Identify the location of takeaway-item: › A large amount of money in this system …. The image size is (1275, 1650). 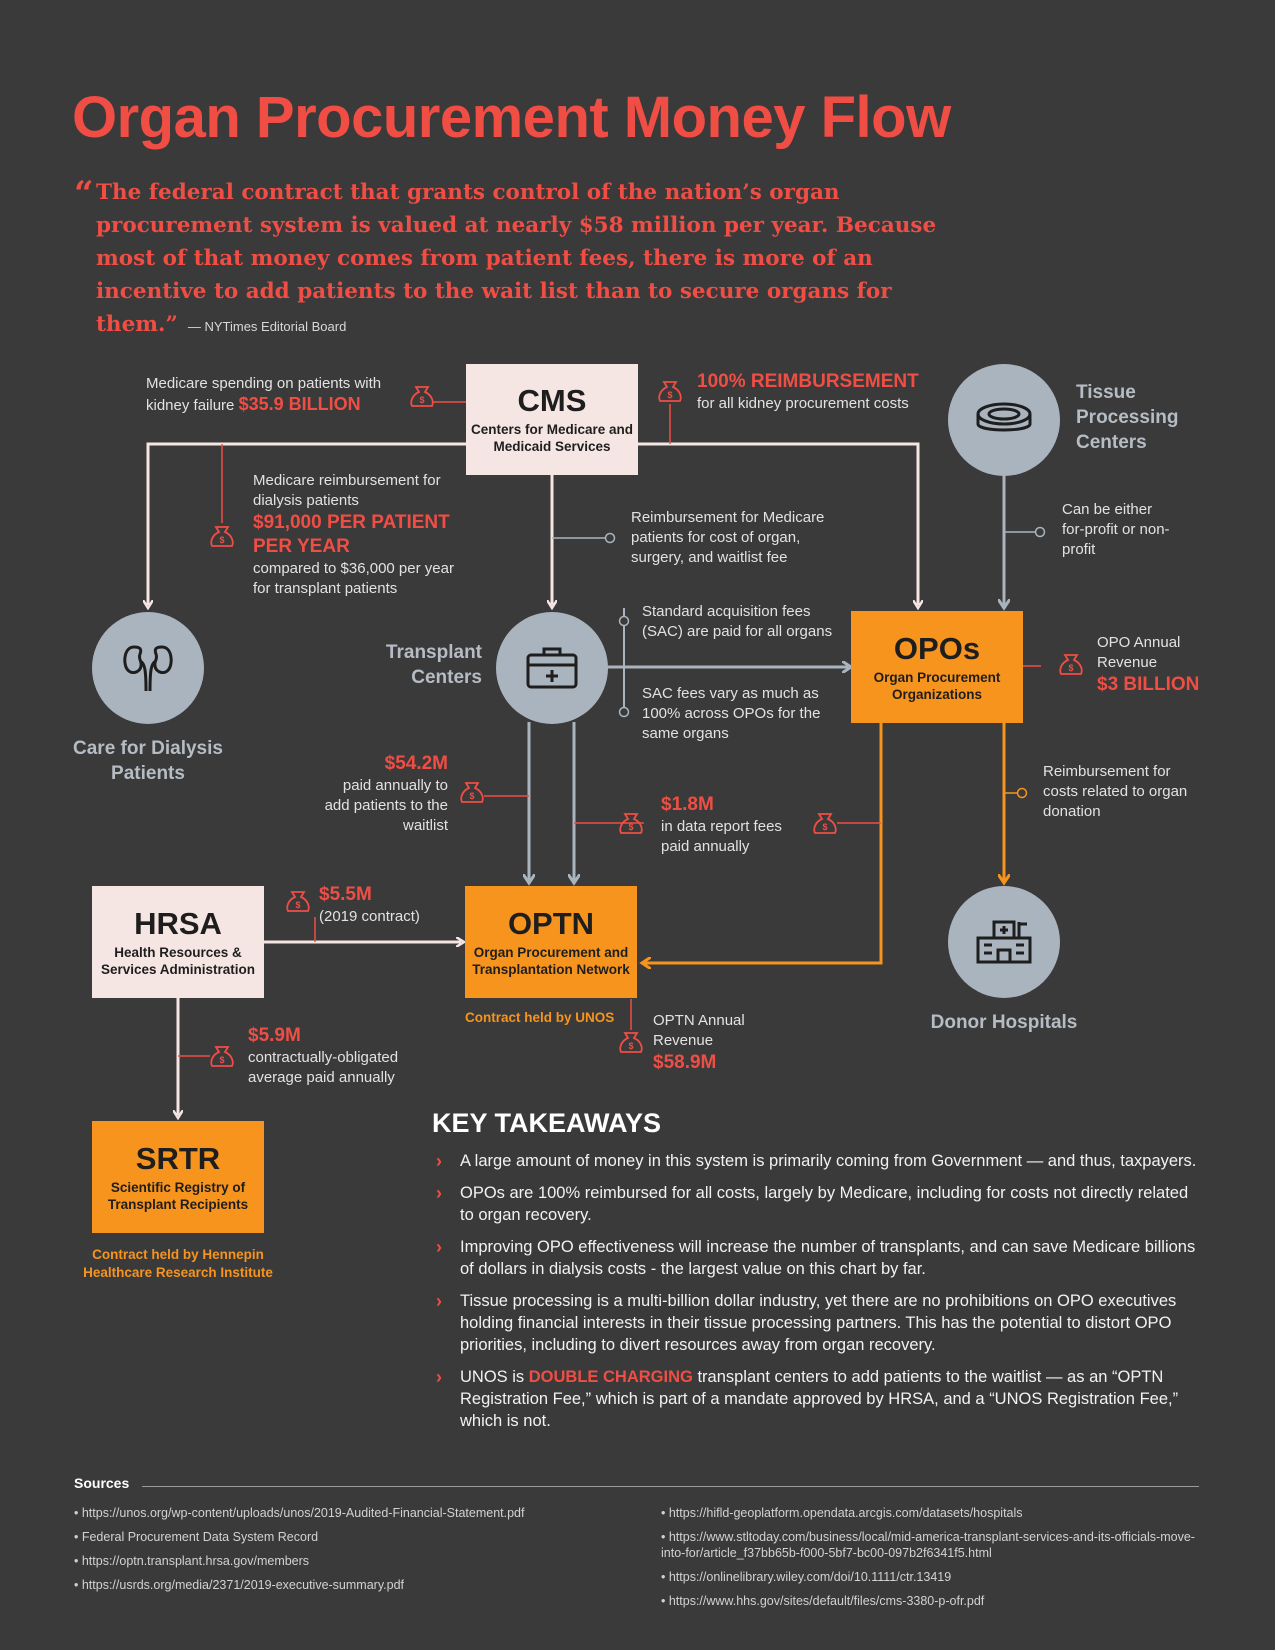
(821, 1161).